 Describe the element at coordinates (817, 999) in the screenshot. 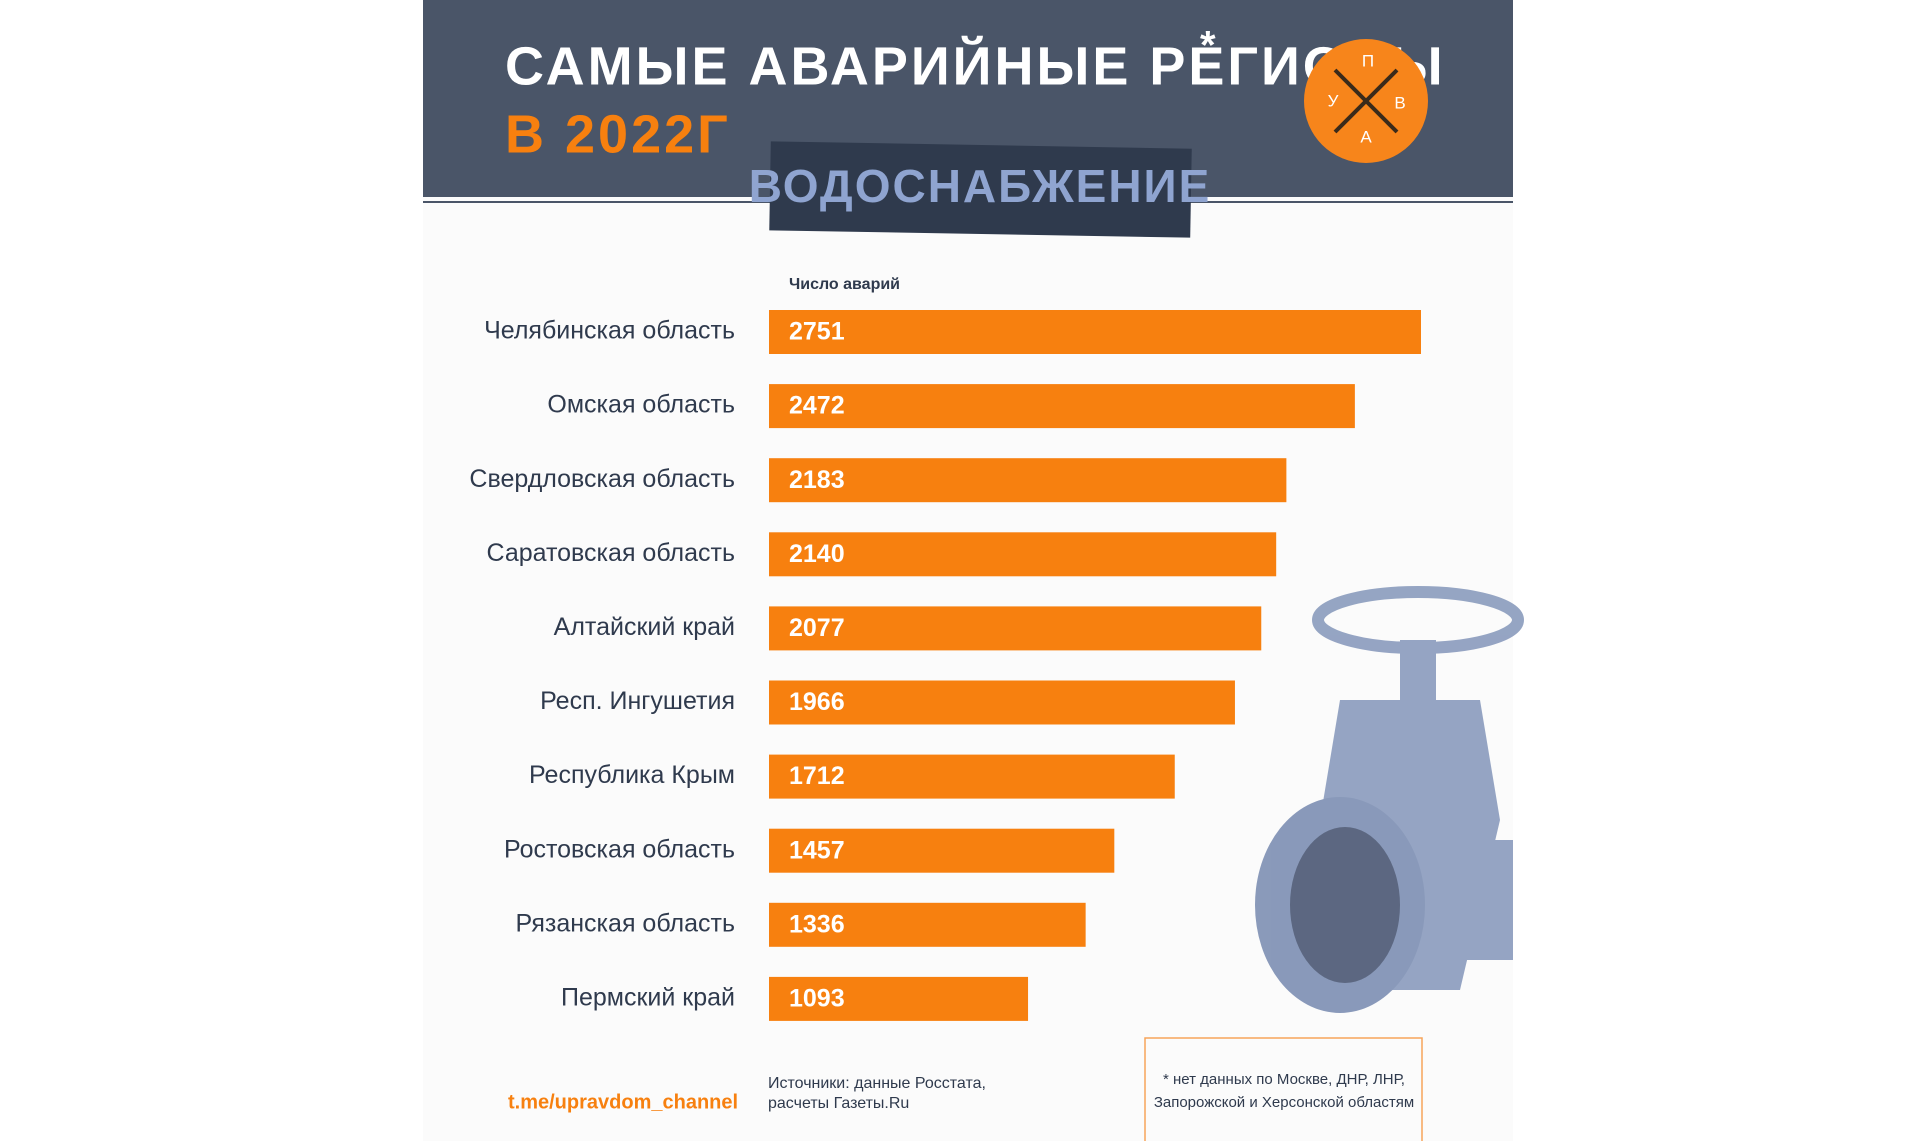

I see `value-label: 1093` at that location.